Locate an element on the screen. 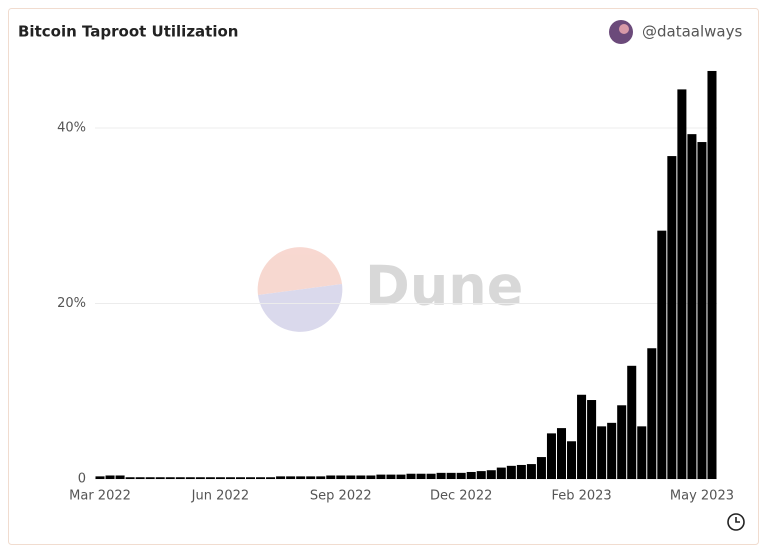  watermark-logo is located at coordinates (300, 289).